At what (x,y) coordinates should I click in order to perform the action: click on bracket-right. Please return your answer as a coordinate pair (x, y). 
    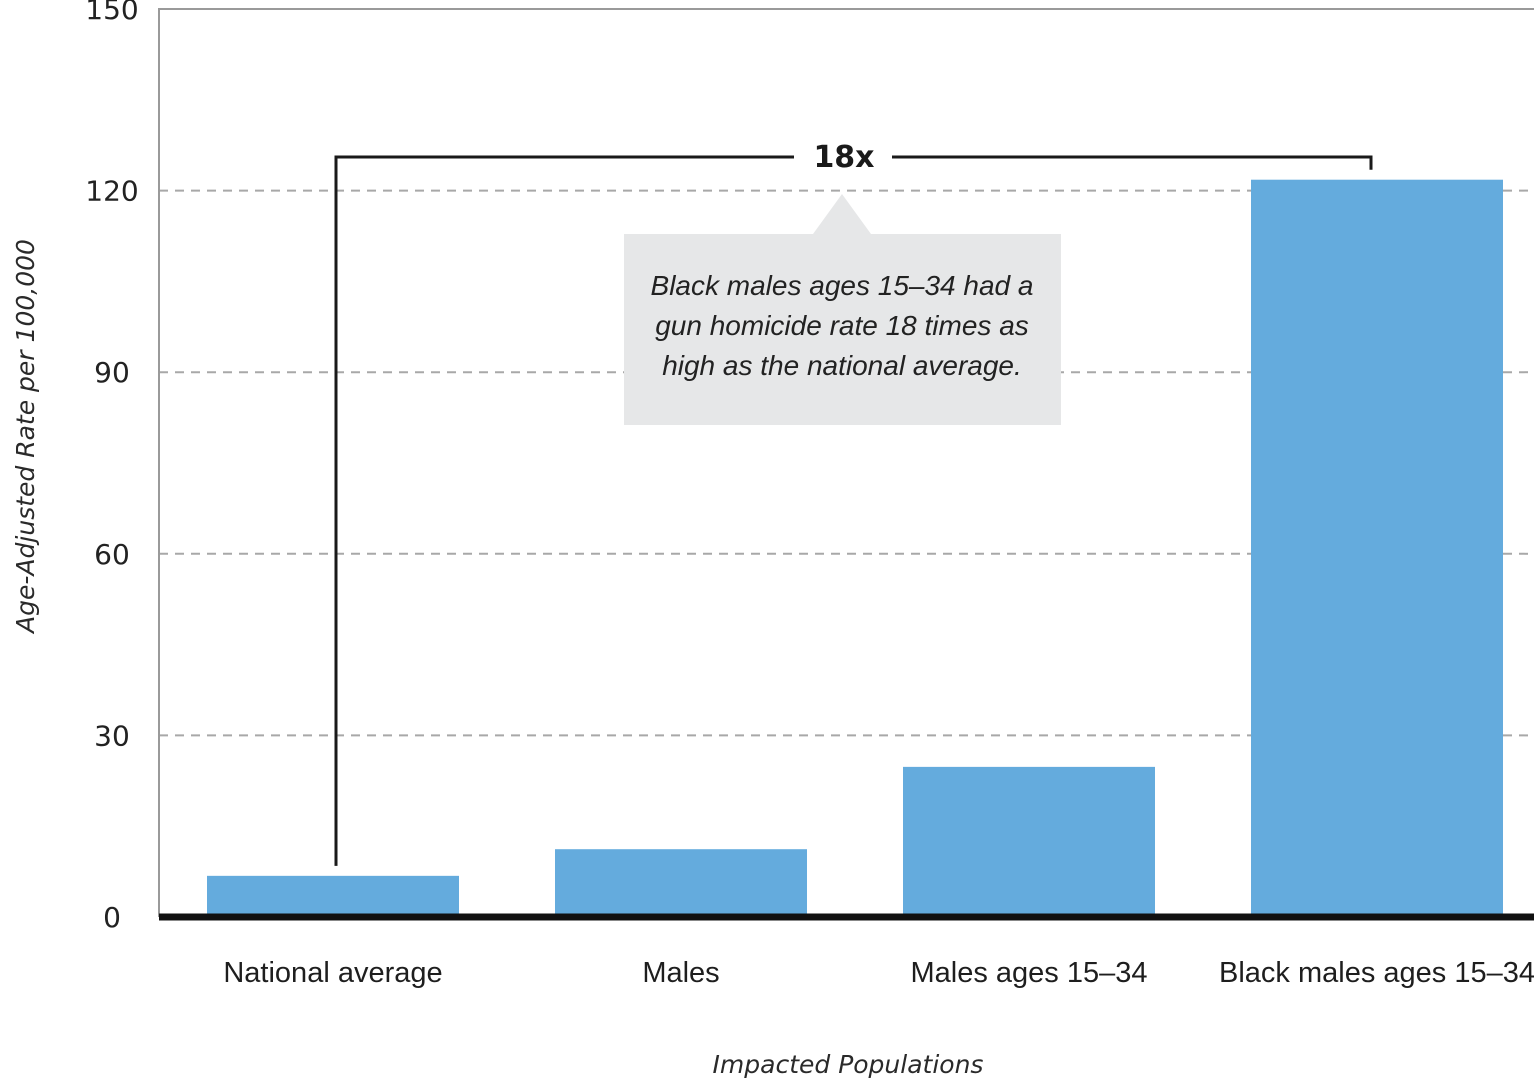
    Looking at the image, I should click on (1132, 162).